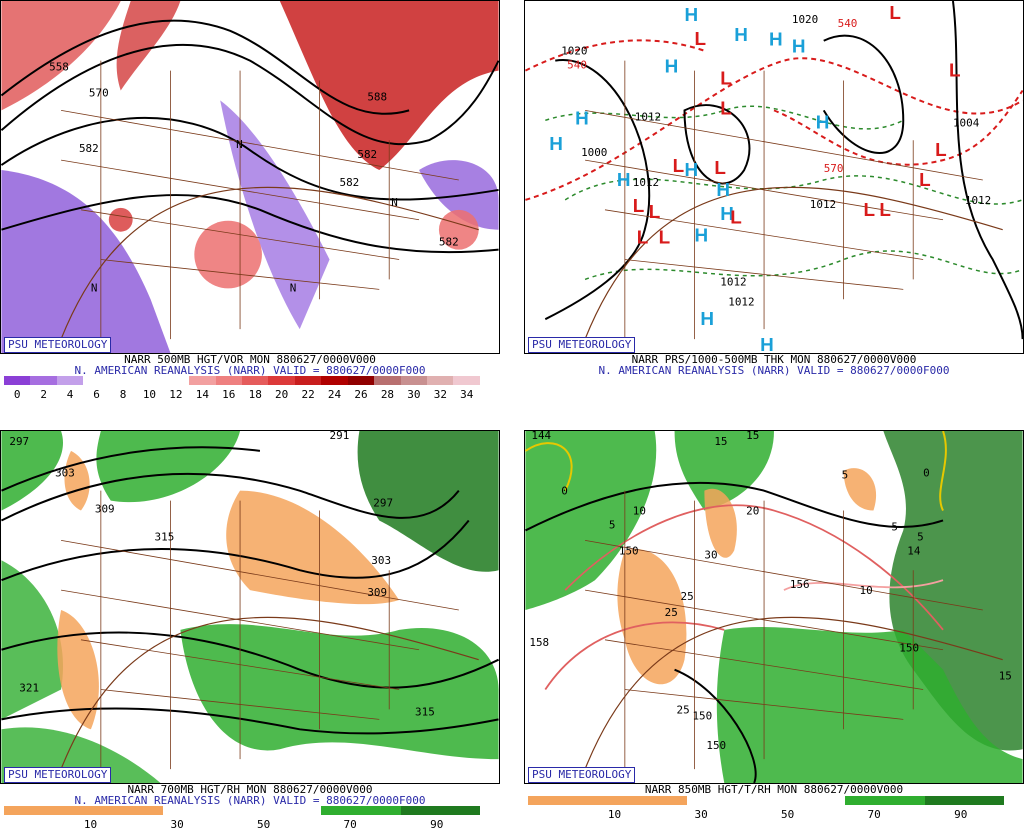 The height and width of the screenshot is (838, 1024). What do you see at coordinates (229, 394) in the screenshot?
I see `colorbar-tick-label: 16` at bounding box center [229, 394].